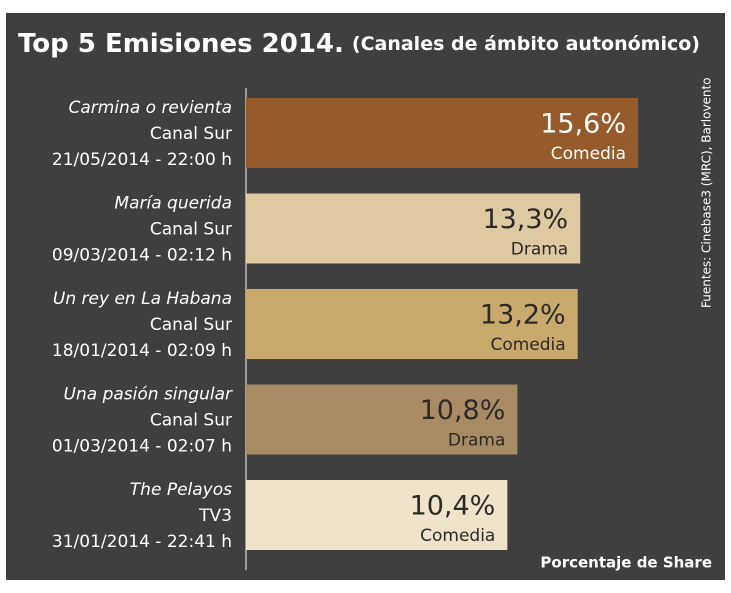  I want to click on value-label: 10,4%, so click(453, 506).